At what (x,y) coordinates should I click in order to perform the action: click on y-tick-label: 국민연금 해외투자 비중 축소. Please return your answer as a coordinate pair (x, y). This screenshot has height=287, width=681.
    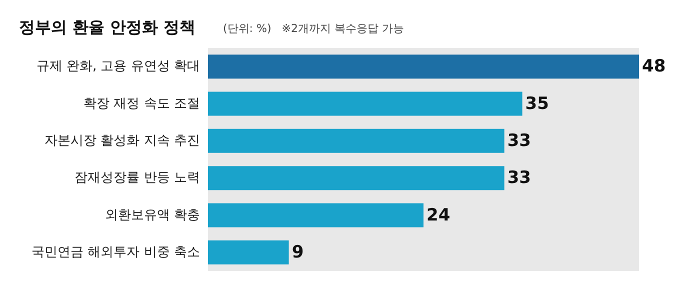
    Looking at the image, I should click on (116, 252).